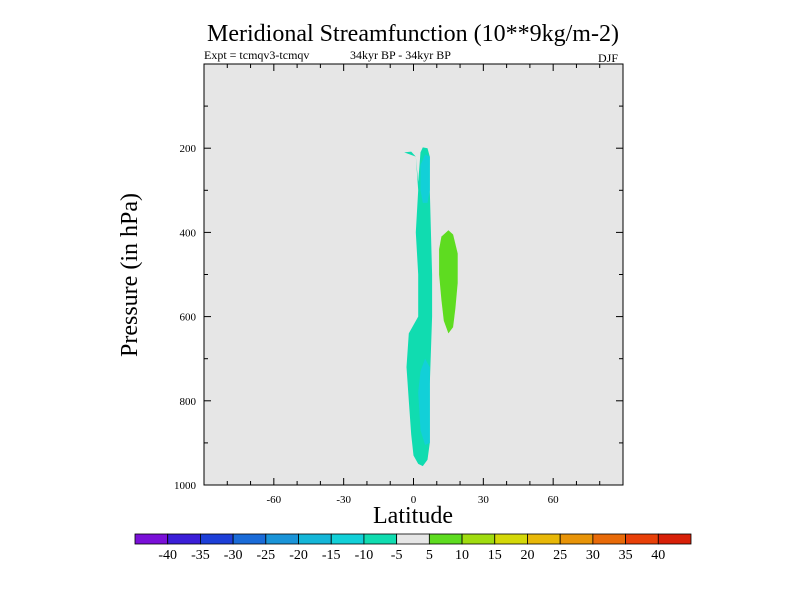 This screenshot has width=800, height=600. What do you see at coordinates (414, 500) in the screenshot?
I see `x-tick-label: 0` at bounding box center [414, 500].